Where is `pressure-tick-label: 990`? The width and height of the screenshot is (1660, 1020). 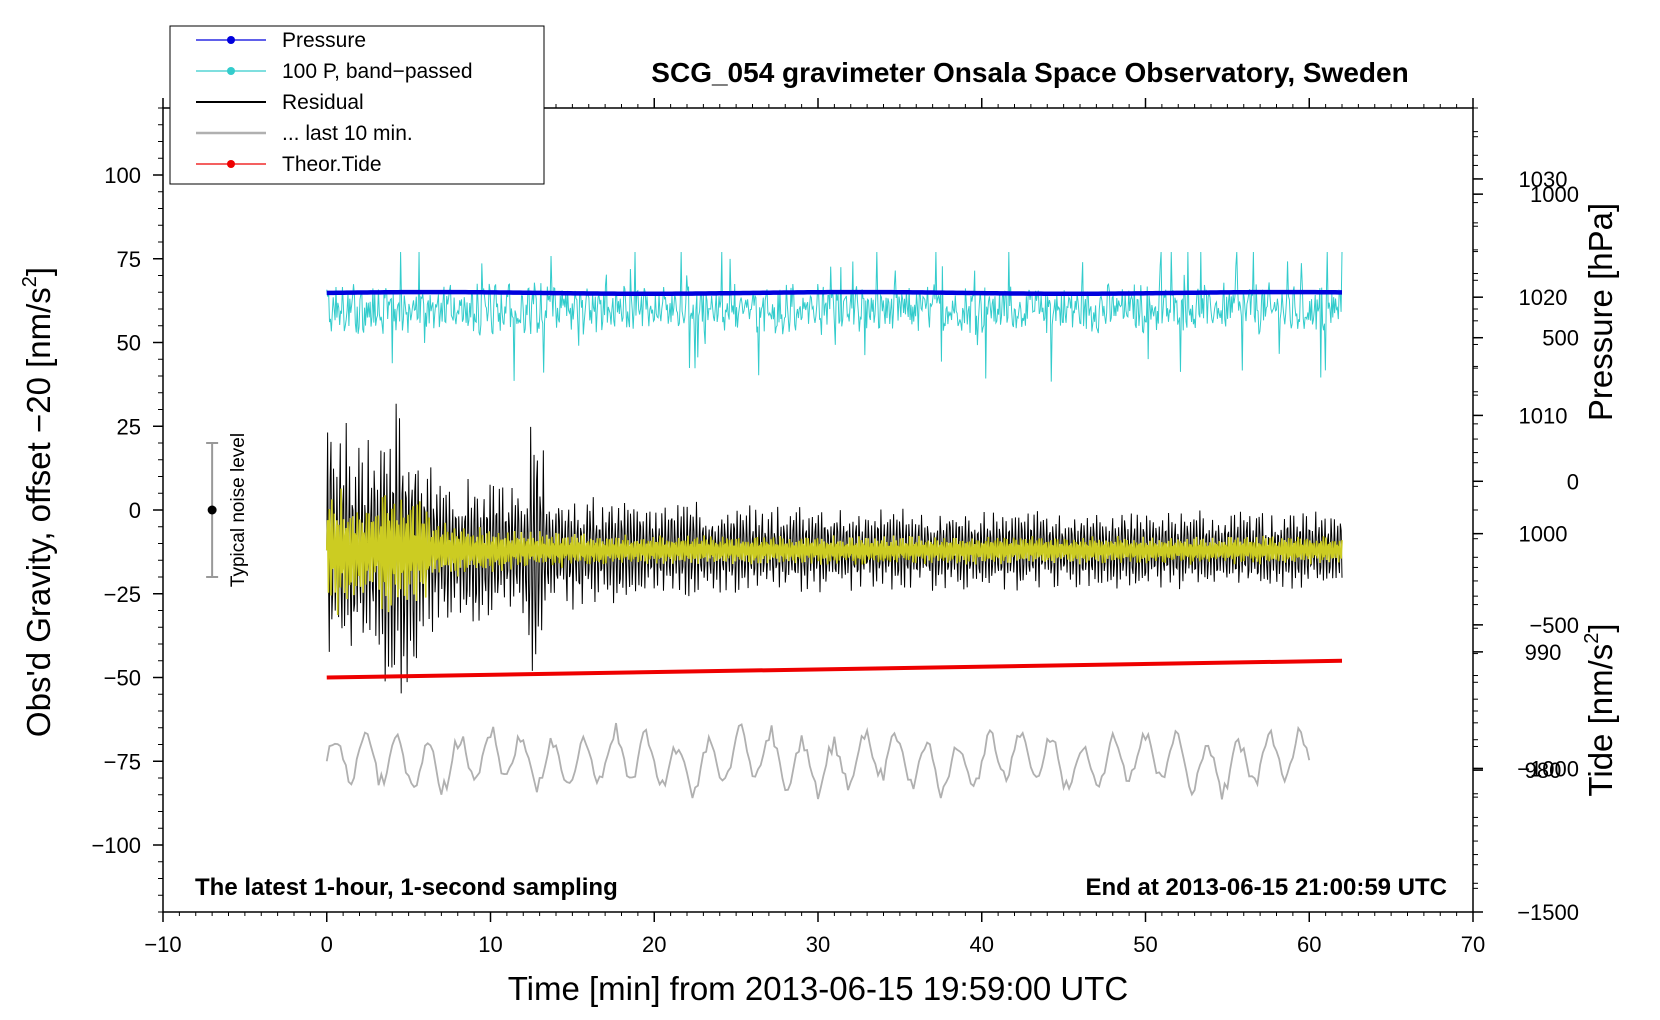
pressure-tick-label: 990 is located at coordinates (1543, 652).